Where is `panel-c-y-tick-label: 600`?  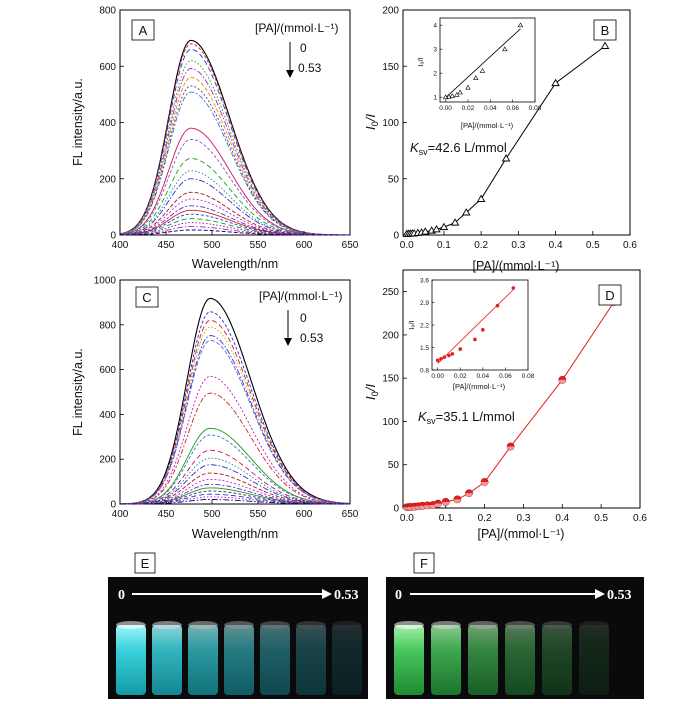
panel-c-y-tick-label: 600 is located at coordinates (107, 370).